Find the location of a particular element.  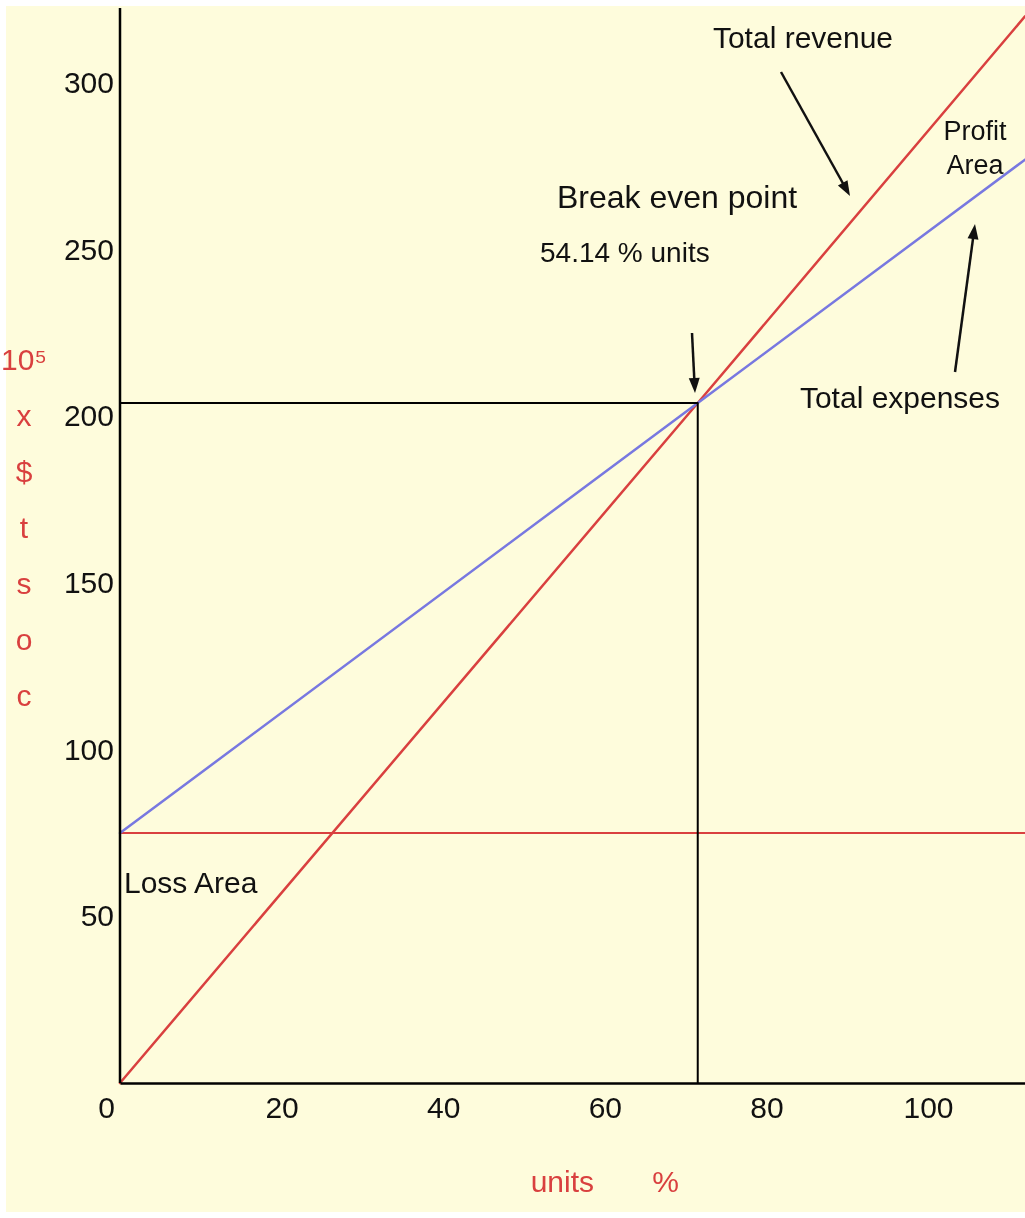

y-tick-label: 50 is located at coordinates (97, 916).